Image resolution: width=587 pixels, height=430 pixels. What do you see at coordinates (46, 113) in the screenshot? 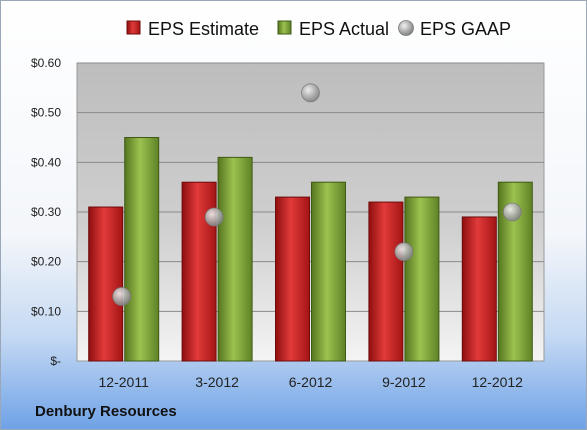
I see `y-tick-label: $0.50` at bounding box center [46, 113].